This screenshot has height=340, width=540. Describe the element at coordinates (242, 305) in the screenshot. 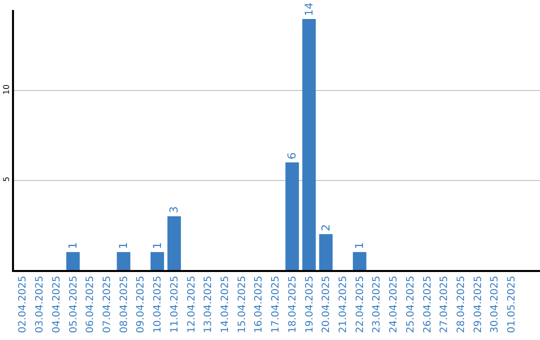

I see `x-tick-label: 15.04.2025` at that location.